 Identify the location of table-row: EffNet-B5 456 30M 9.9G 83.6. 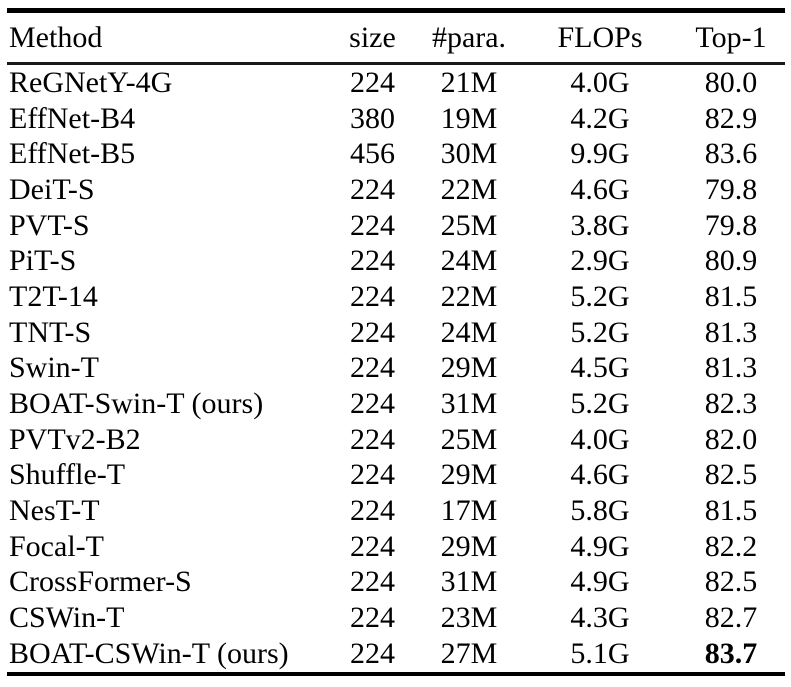
(396, 154).